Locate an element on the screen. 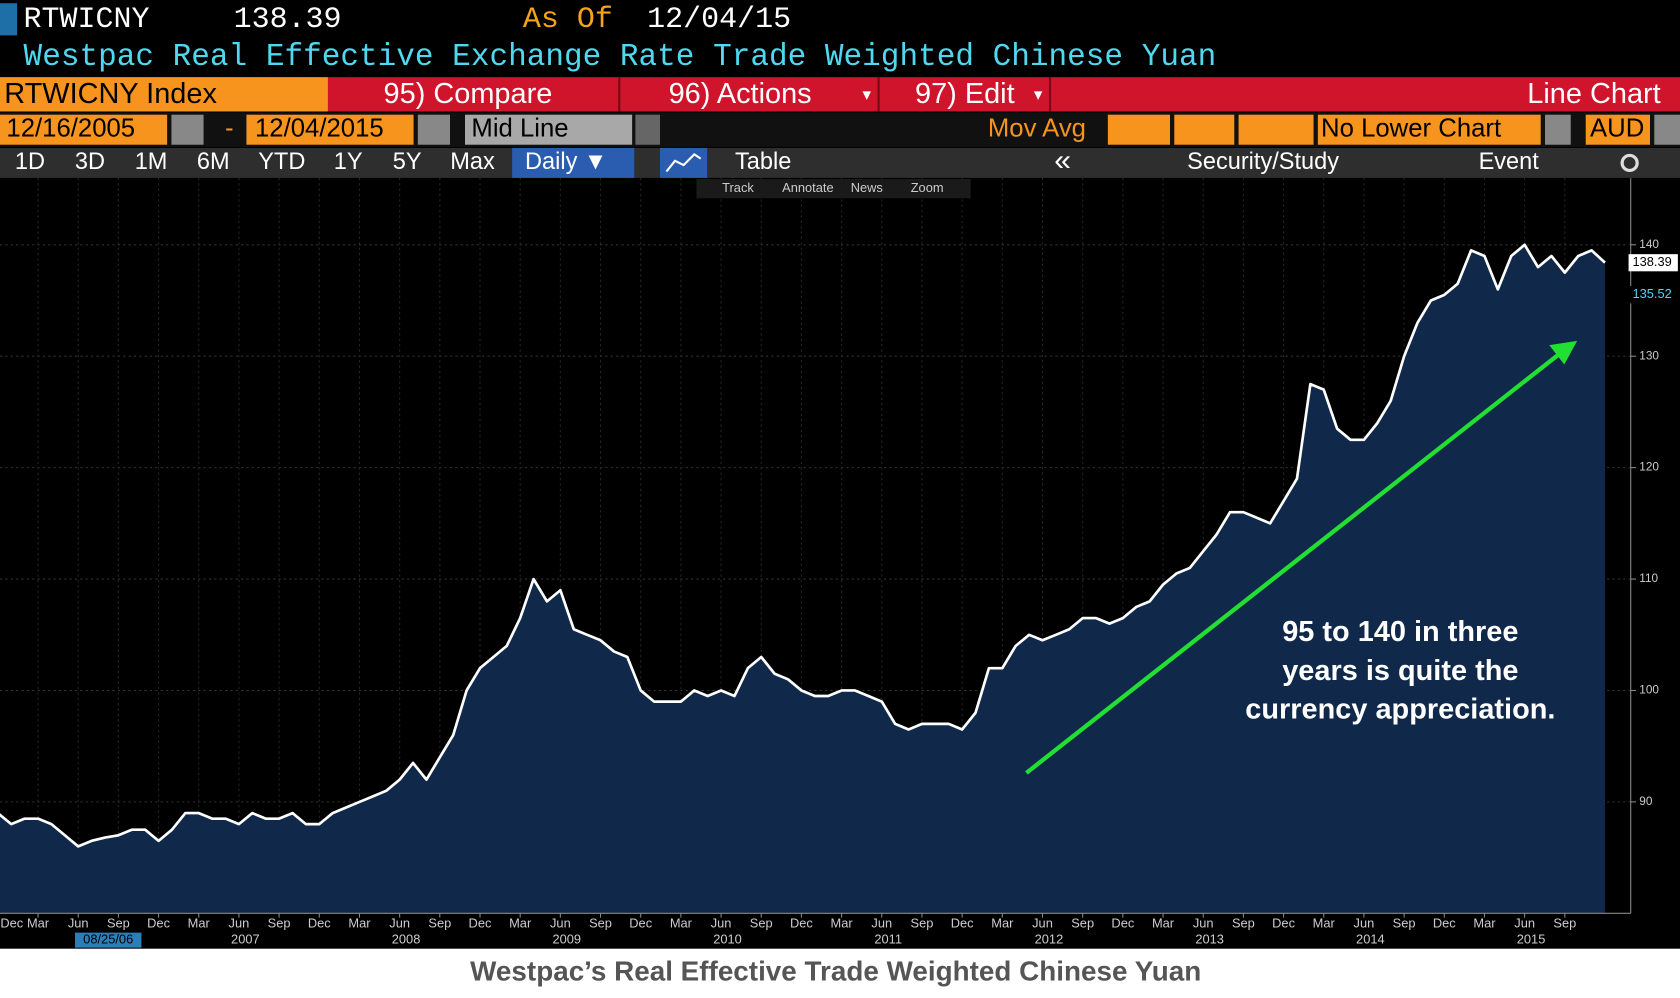  annotation: currency appreciation. is located at coordinates (1400, 709).